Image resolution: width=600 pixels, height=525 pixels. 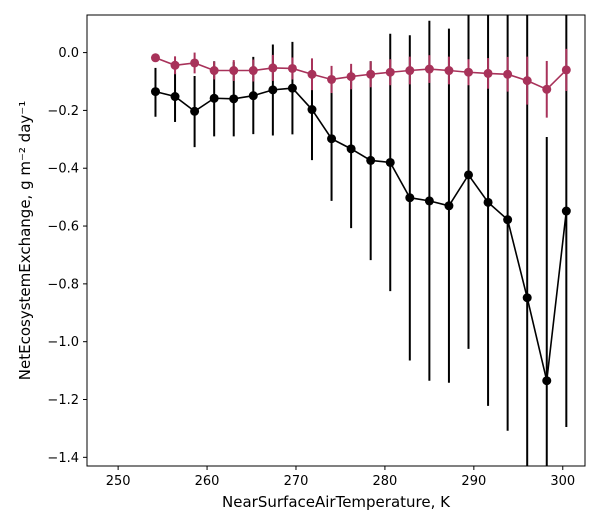 I want to click on x-tick-label: 280, so click(x=384, y=481).